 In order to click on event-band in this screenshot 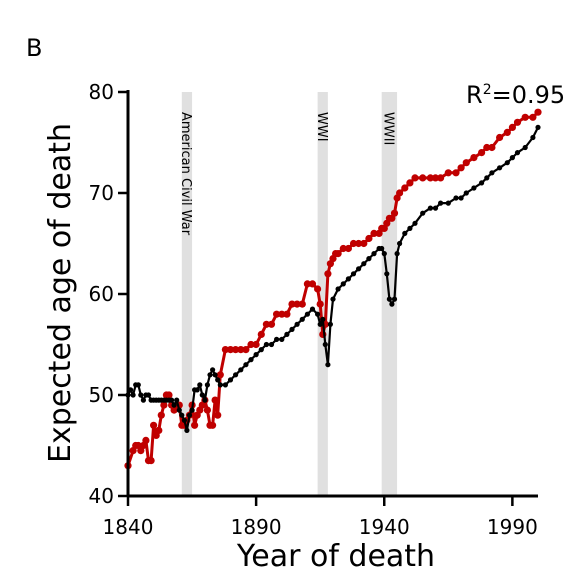, I will do `click(322, 294)`.